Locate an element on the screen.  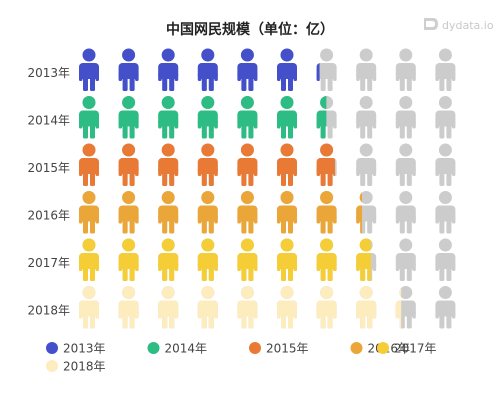
icon-row: 2018年 is located at coordinates (241, 307).